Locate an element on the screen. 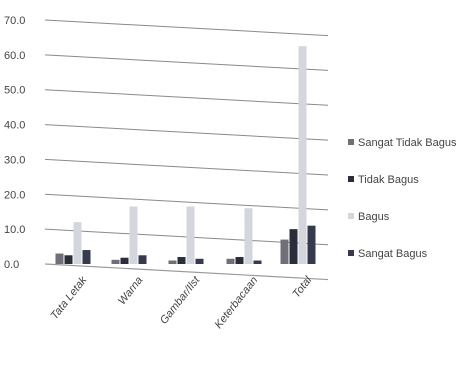  y-tick-label: 40.0 is located at coordinates (14, 126).